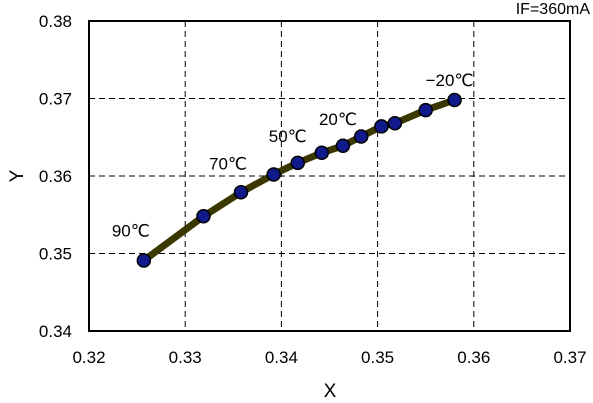 This screenshot has width=593, height=403. I want to click on x-tick-label: 0.32, so click(88, 357).